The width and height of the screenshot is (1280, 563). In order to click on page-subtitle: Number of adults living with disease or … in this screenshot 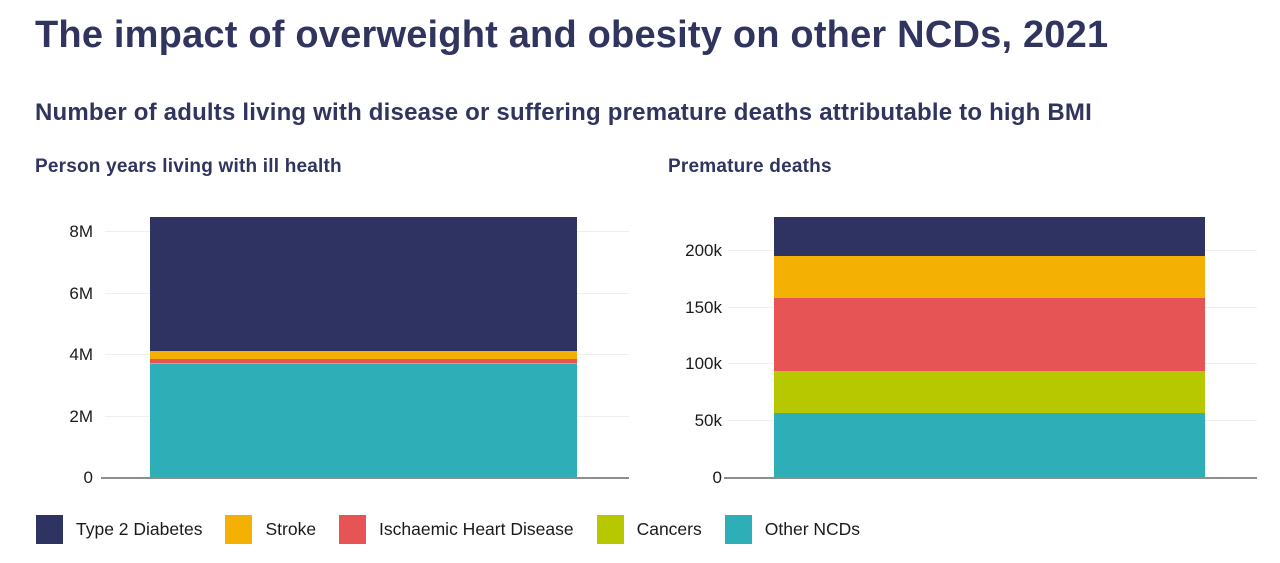, I will do `click(563, 112)`.